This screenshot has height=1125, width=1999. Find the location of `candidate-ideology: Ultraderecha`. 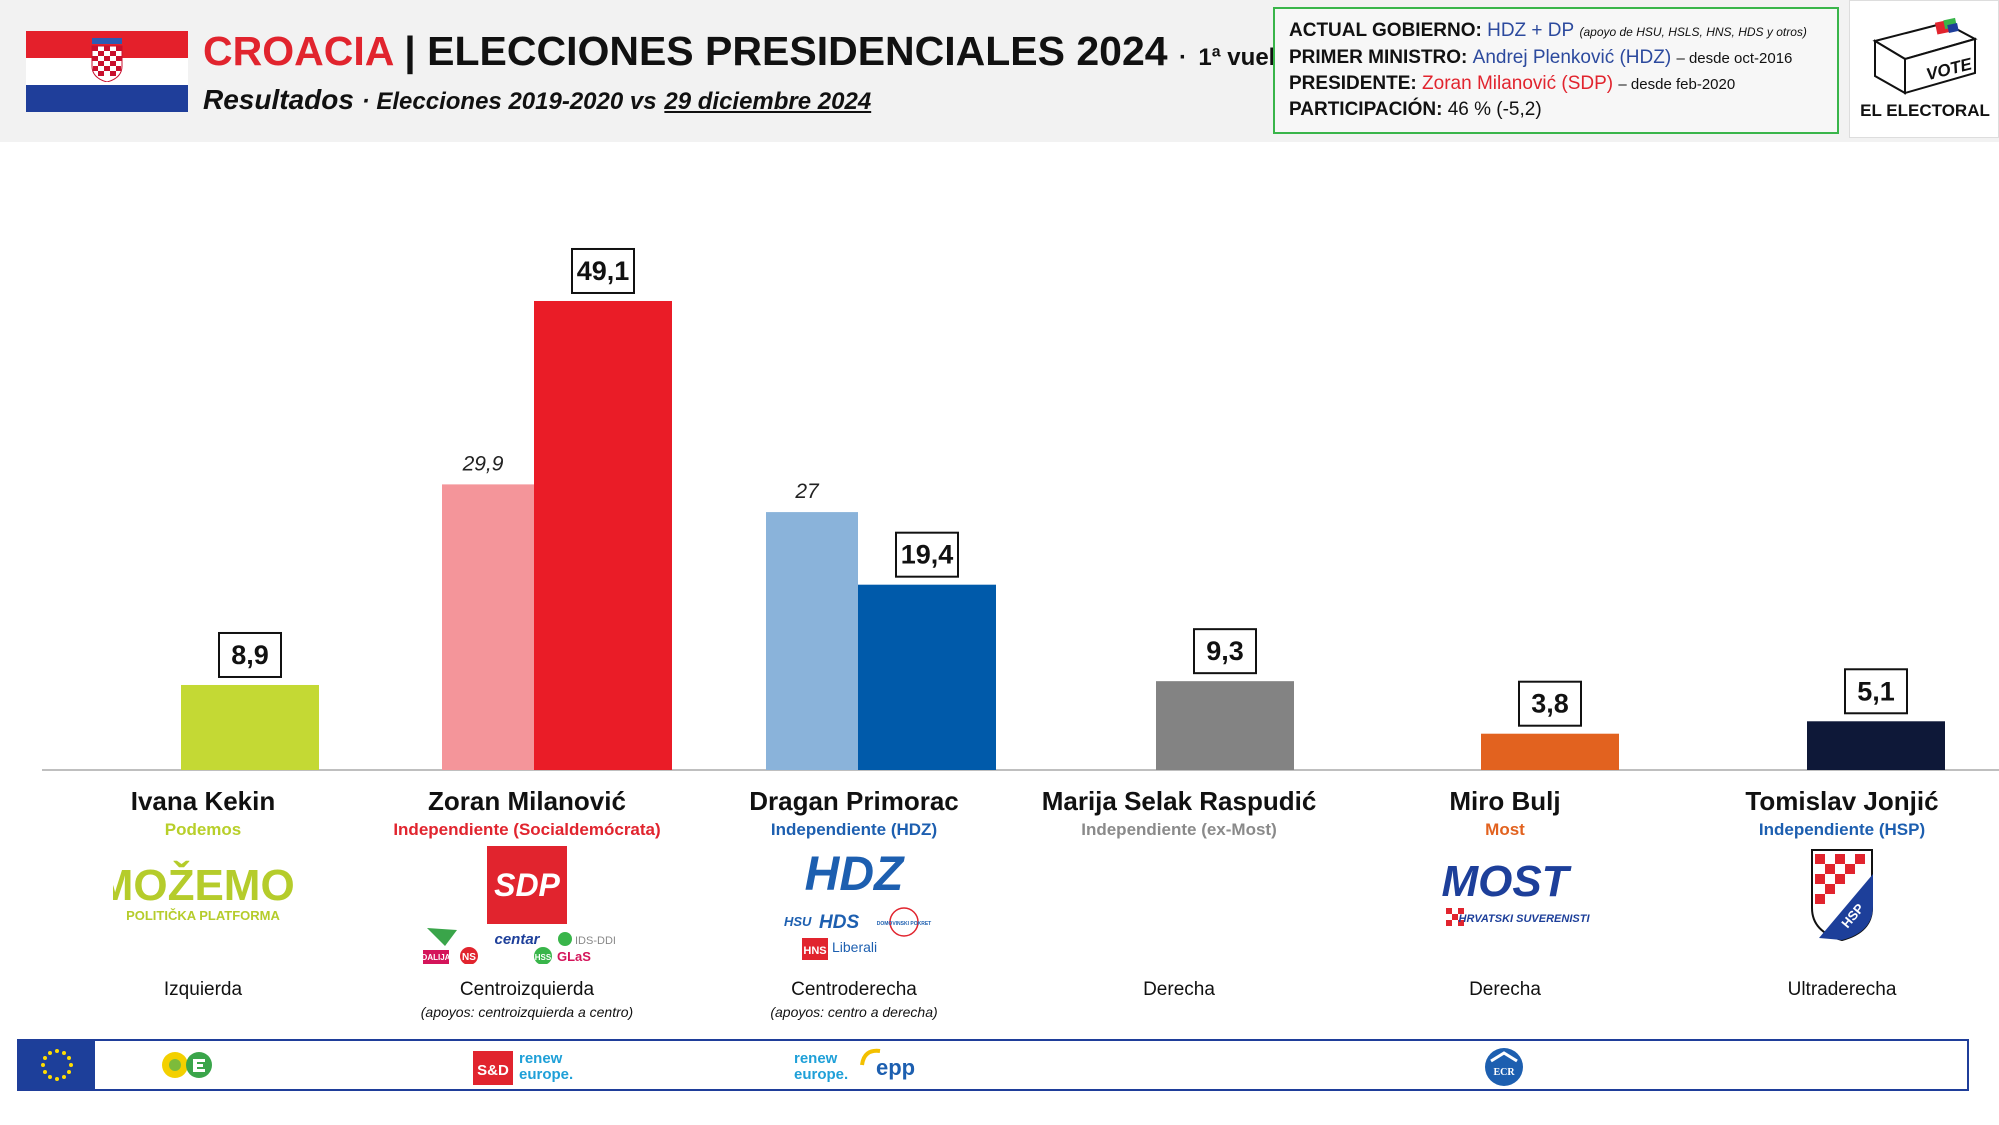

candidate-ideology: Ultraderecha is located at coordinates (1842, 989).